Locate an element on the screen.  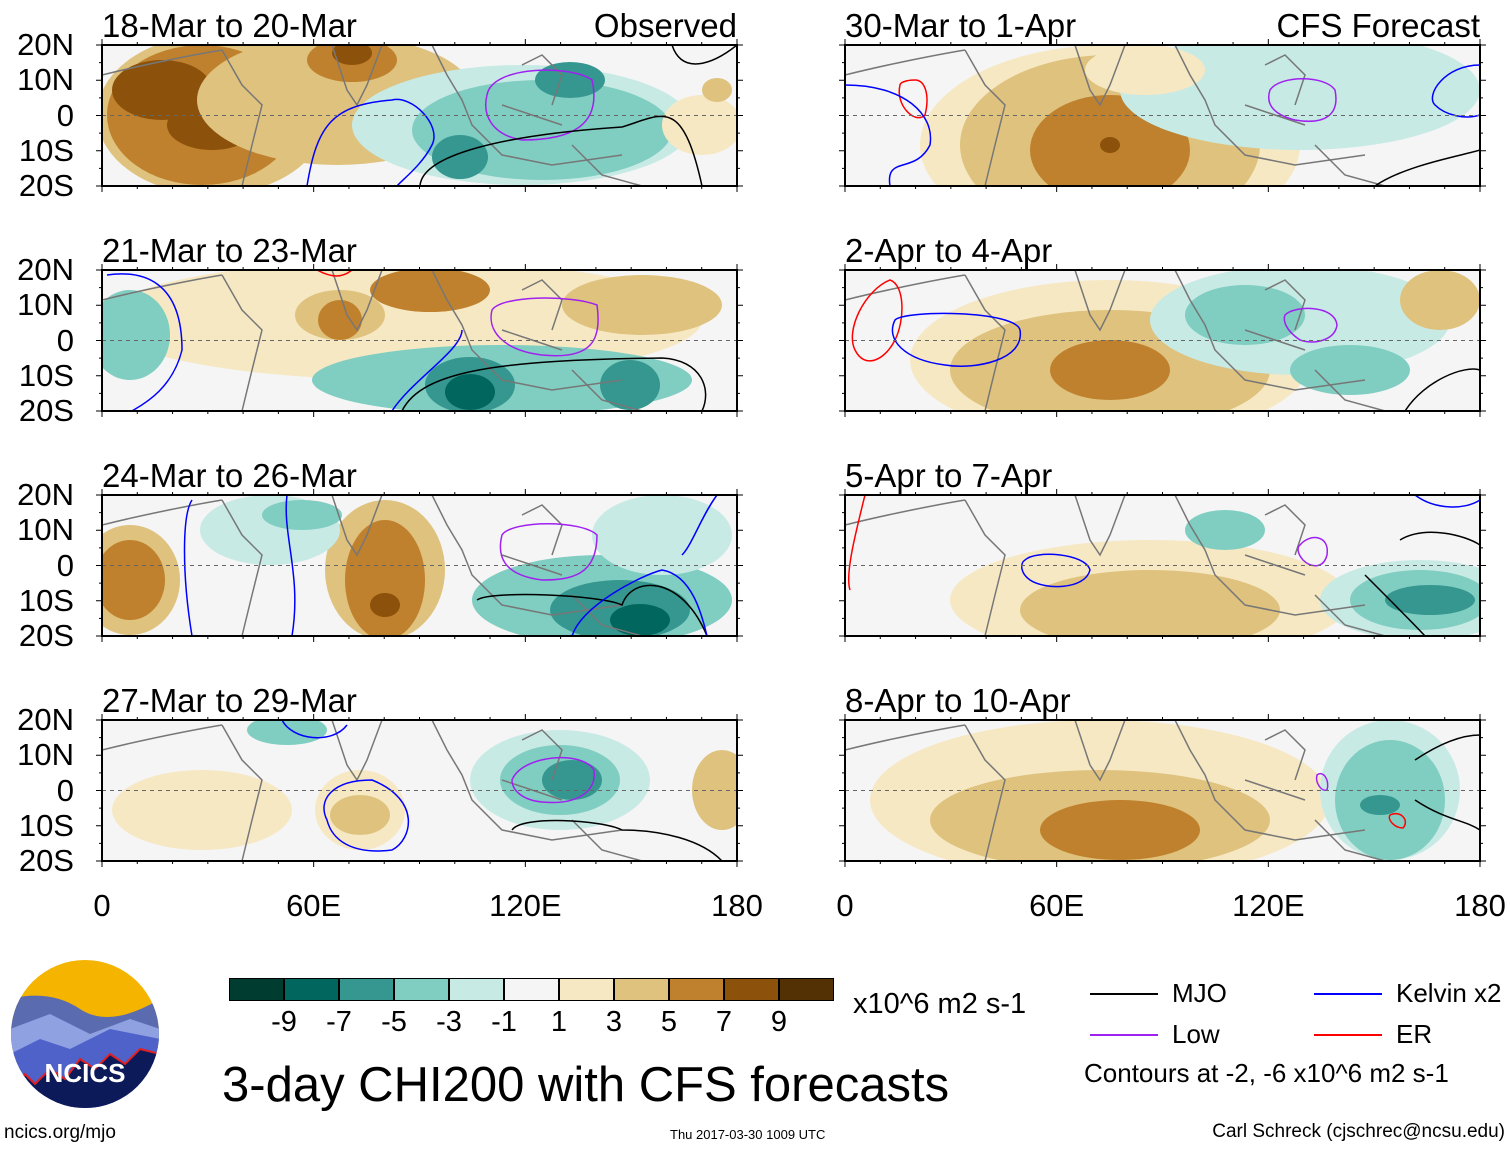
legend-label: Kelvin x2 is located at coordinates (1449, 993).